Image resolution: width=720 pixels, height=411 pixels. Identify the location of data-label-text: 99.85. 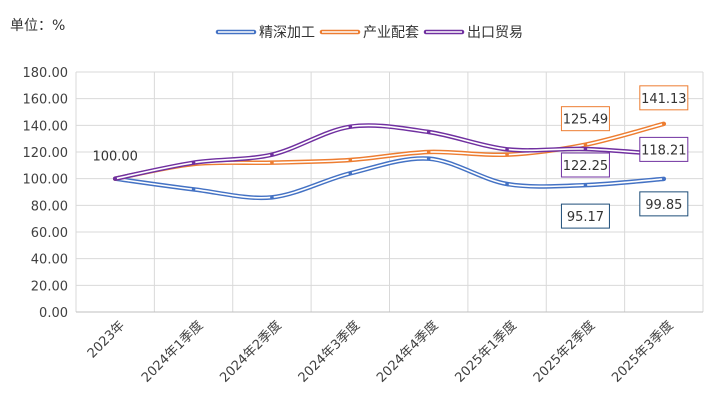
(663, 205).